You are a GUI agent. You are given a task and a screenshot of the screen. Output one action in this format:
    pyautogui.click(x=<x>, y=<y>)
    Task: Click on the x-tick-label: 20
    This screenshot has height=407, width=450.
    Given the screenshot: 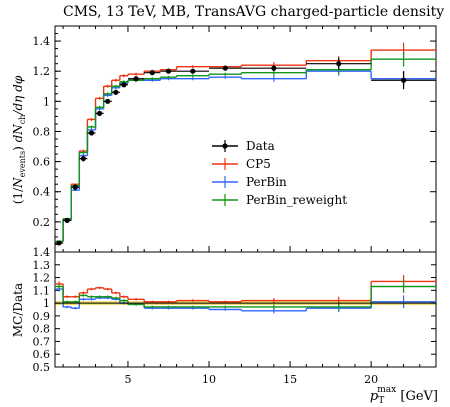 What is the action you would take?
    pyautogui.click(x=371, y=379)
    